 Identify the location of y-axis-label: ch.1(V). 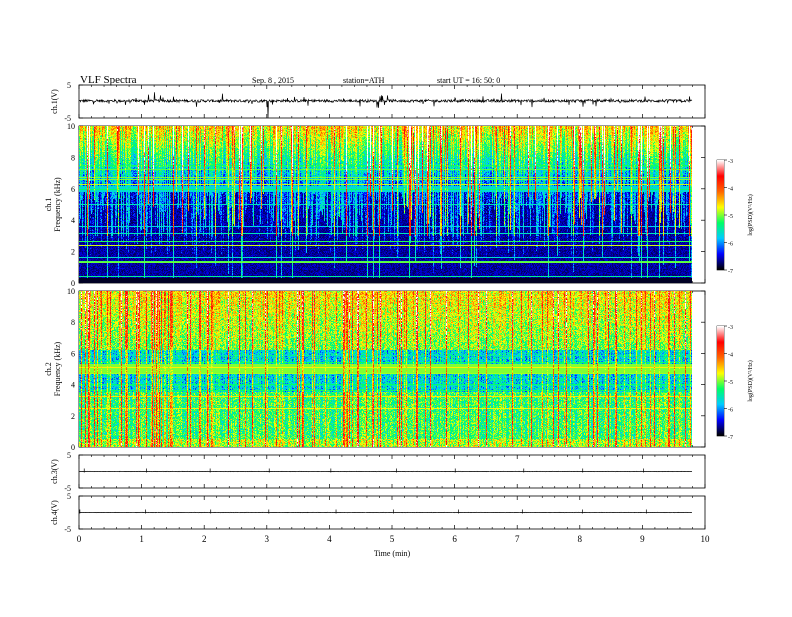
(54, 101).